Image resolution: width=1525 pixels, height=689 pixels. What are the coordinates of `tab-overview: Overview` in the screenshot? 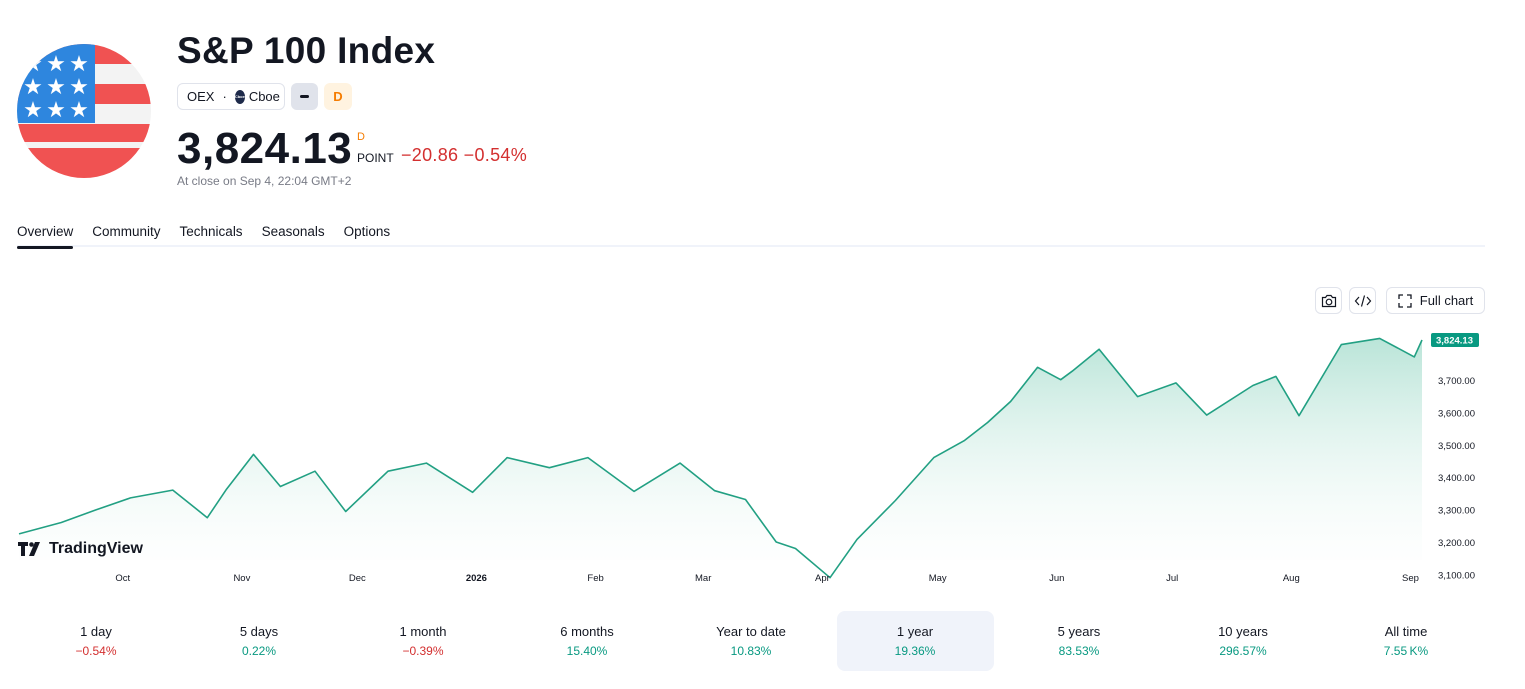 It's located at (45, 235).